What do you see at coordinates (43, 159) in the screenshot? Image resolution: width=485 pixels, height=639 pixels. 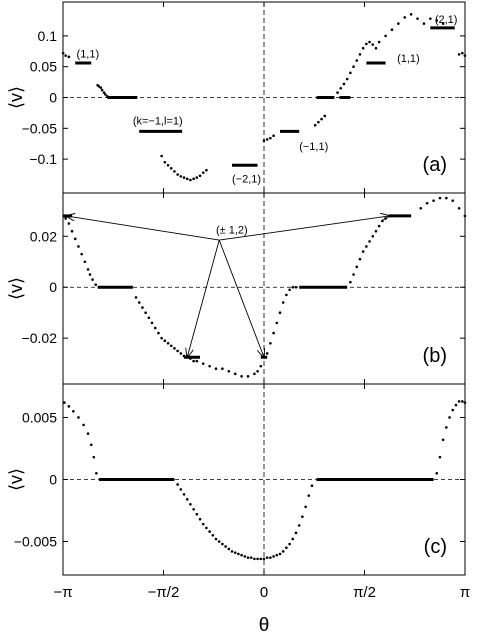 I see `y-tick-label: −0.1` at bounding box center [43, 159].